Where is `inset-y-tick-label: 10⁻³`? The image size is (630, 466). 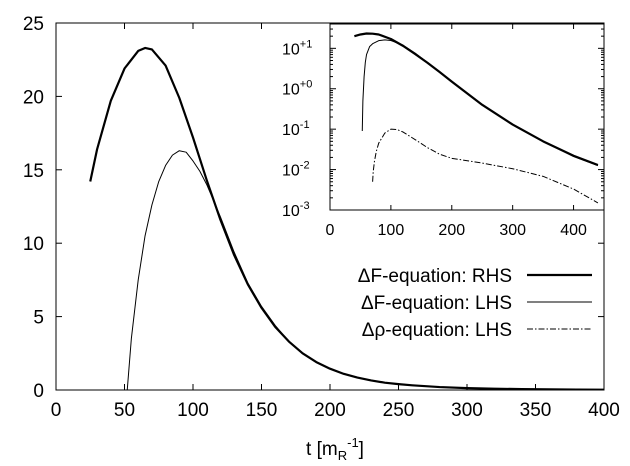 inset-y-tick-label: 10⁻³ is located at coordinates (296, 210).